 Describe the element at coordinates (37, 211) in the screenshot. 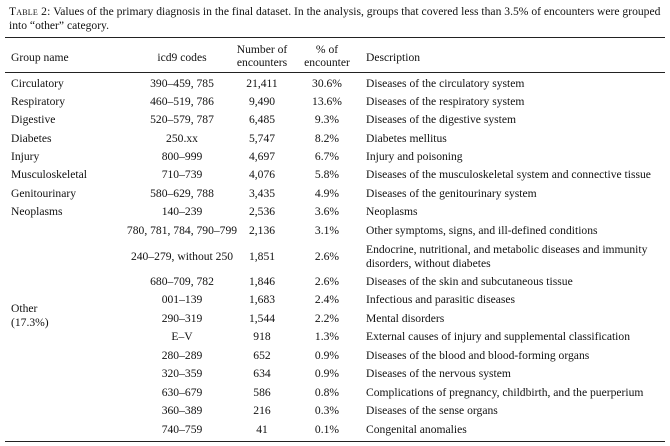

I see `cell-group: Neoplasms` at that location.